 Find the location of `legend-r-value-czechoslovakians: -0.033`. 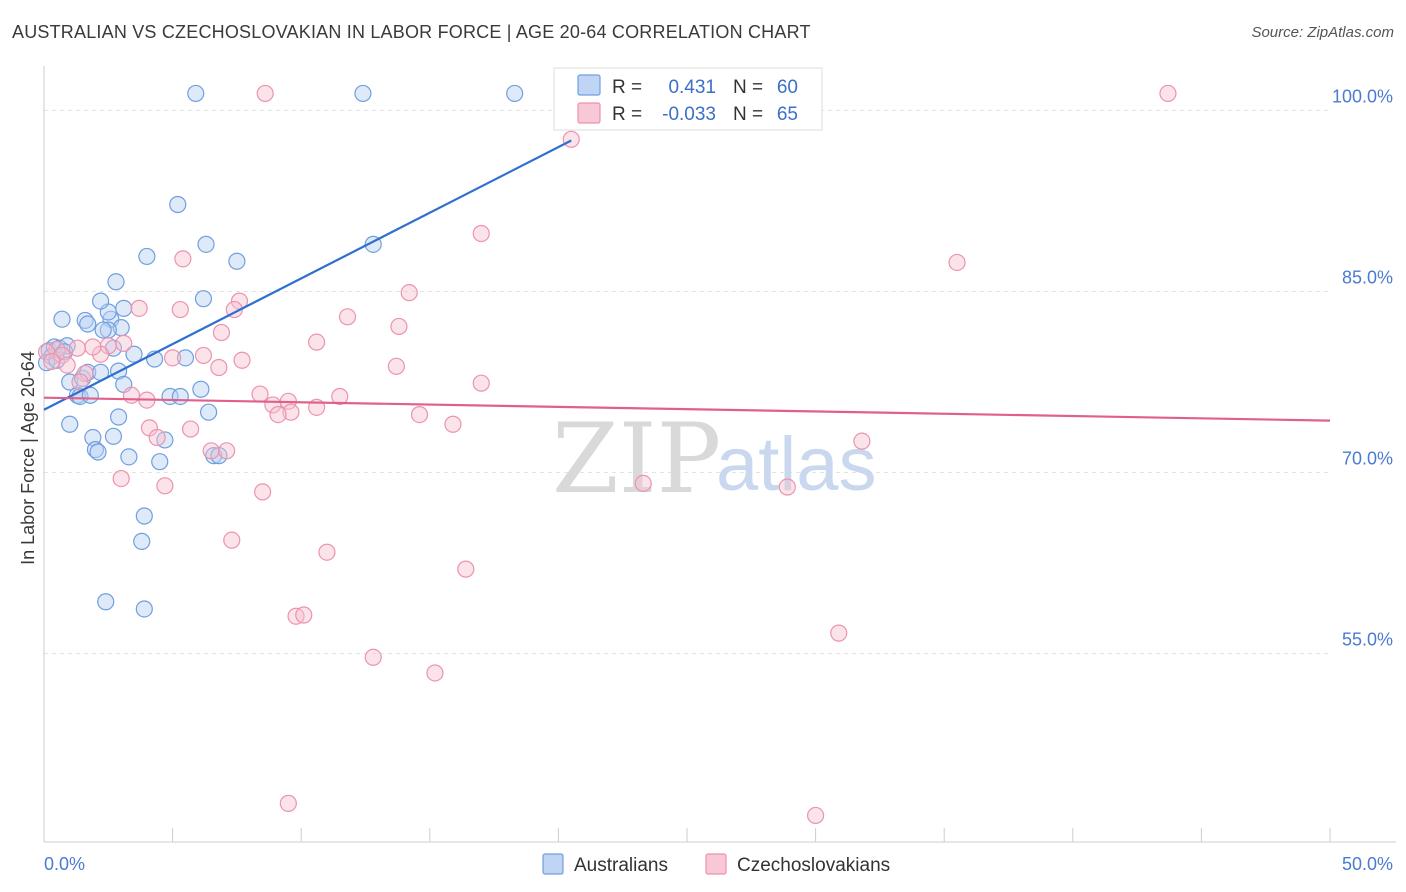

legend-r-value-czechoslovakians: -0.033 is located at coordinates (689, 114).